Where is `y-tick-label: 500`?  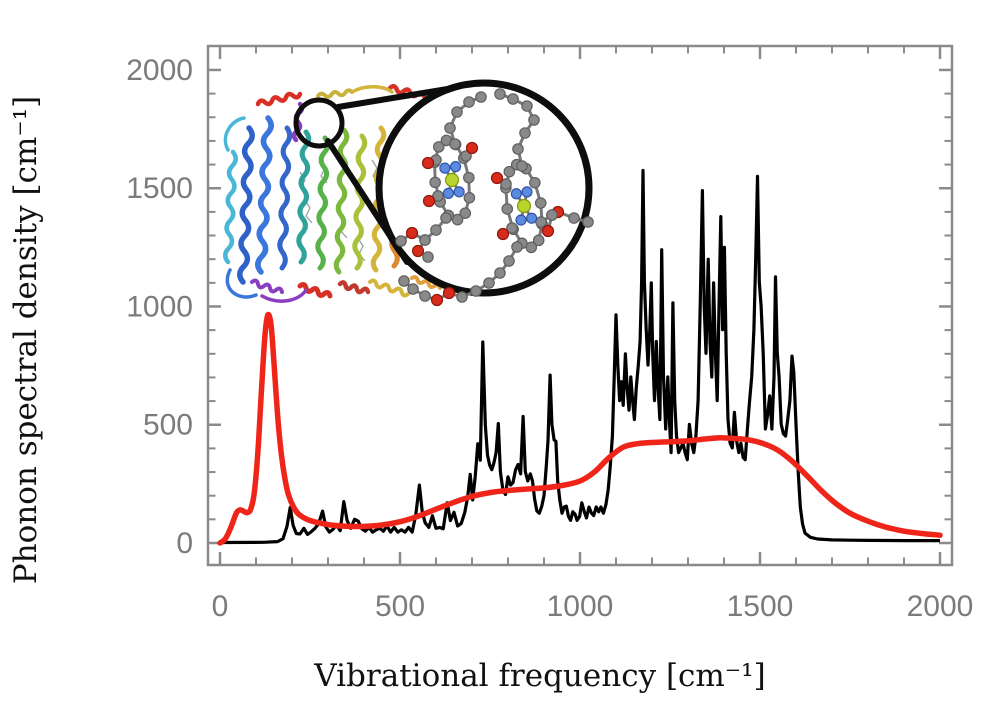
y-tick-label: 500 is located at coordinates (168, 425).